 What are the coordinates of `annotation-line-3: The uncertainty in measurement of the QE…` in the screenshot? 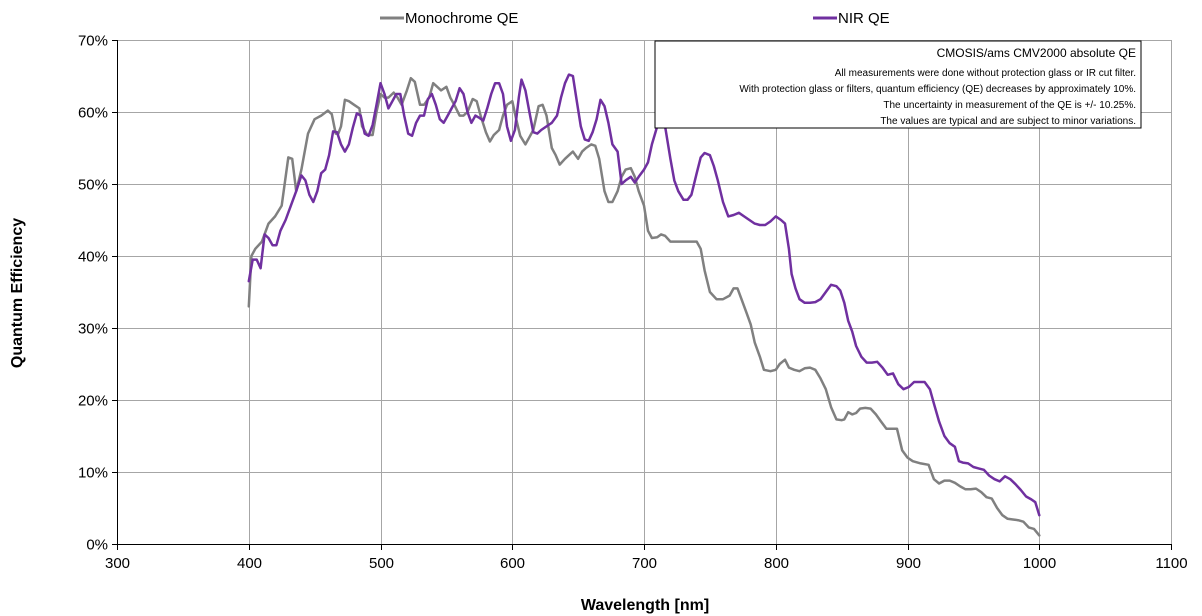 It's located at (1009, 105).